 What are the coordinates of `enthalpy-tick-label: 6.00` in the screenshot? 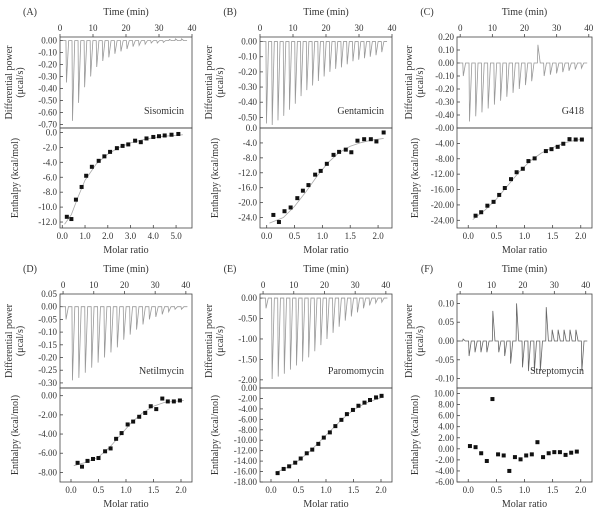 It's located at (446, 416).